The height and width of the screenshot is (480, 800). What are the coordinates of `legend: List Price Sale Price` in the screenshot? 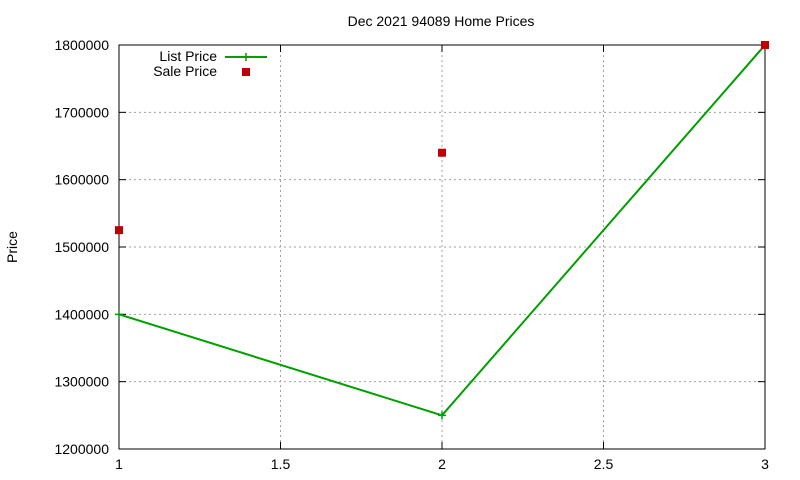 It's located at (210, 63).